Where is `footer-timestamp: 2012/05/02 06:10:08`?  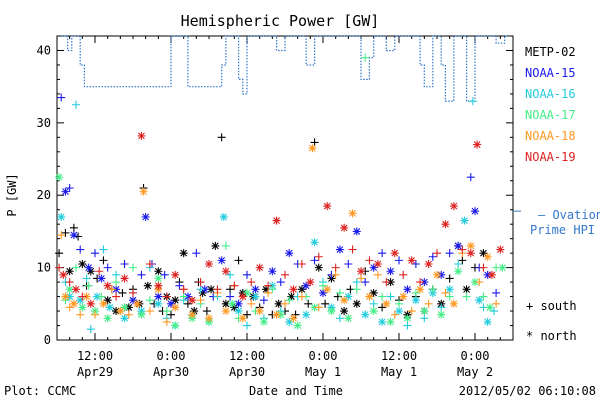 footer-timestamp: 2012/05/02 06:10:08 is located at coordinates (527, 391).